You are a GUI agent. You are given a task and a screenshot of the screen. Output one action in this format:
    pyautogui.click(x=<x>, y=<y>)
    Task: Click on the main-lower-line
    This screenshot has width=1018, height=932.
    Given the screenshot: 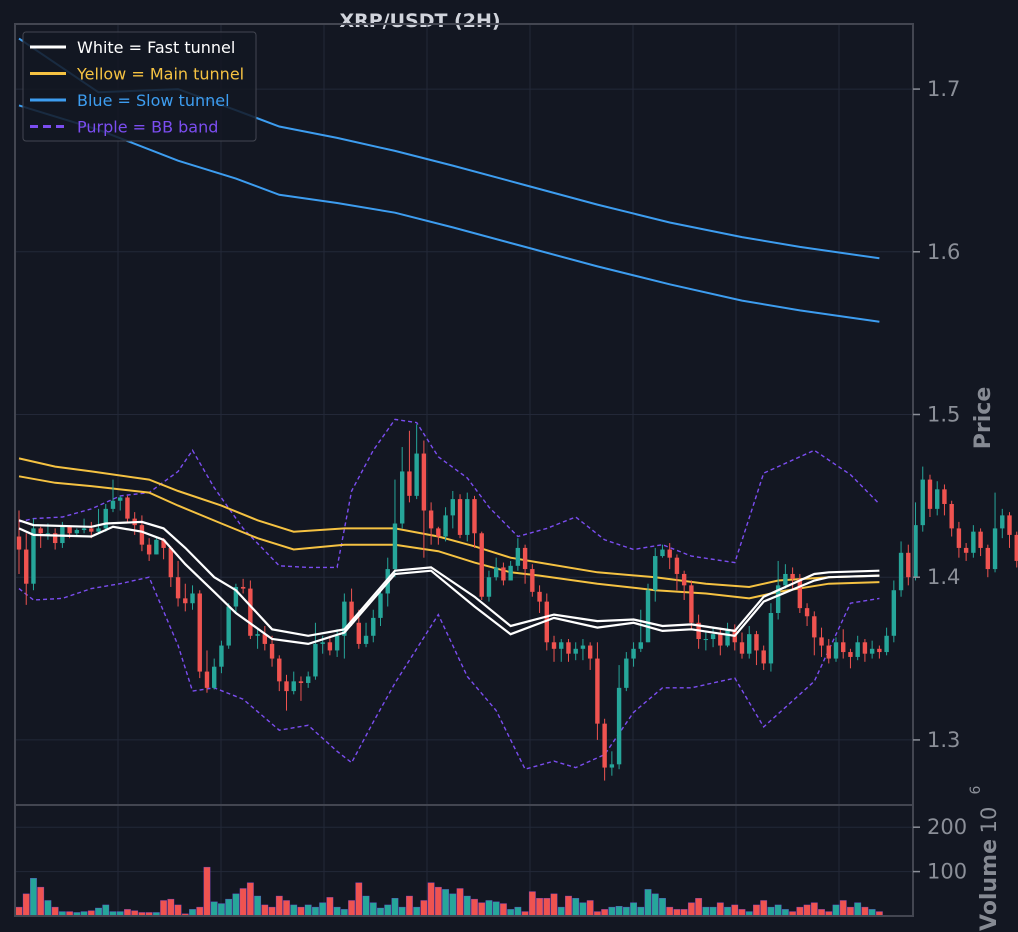 What is the action you would take?
    pyautogui.click(x=449, y=537)
    